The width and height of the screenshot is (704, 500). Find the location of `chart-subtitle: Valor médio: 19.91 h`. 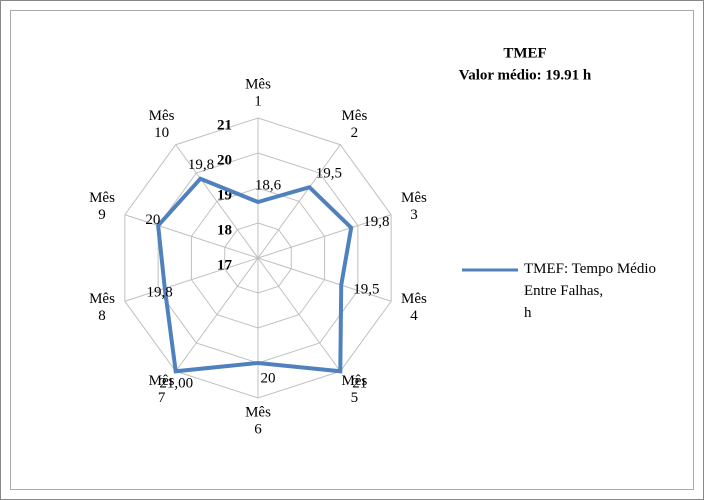

chart-subtitle: Valor médio: 19.91 h is located at coordinates (525, 75).